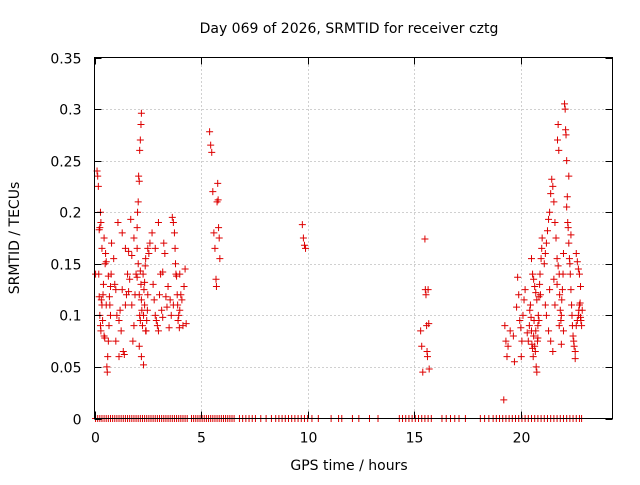 The image size is (640, 485). Describe the element at coordinates (415, 439) in the screenshot. I see `x-tick-label: 15` at that location.